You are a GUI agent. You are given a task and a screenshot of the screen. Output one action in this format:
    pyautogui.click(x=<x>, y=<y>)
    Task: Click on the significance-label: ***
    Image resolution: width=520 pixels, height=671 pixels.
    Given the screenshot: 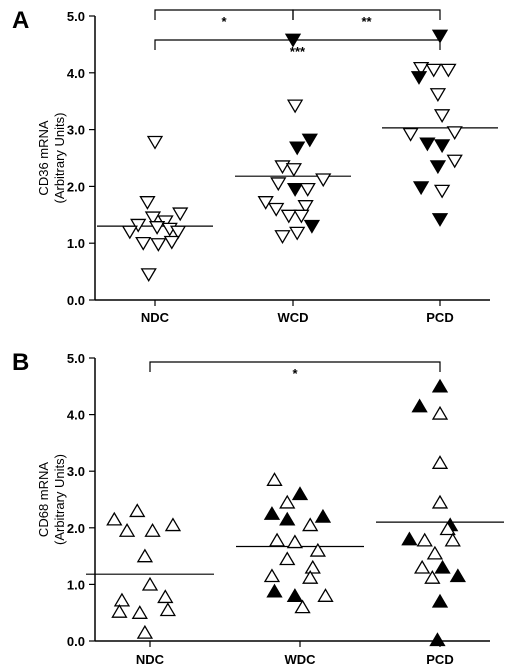 What is the action you would take?
    pyautogui.click(x=298, y=51)
    